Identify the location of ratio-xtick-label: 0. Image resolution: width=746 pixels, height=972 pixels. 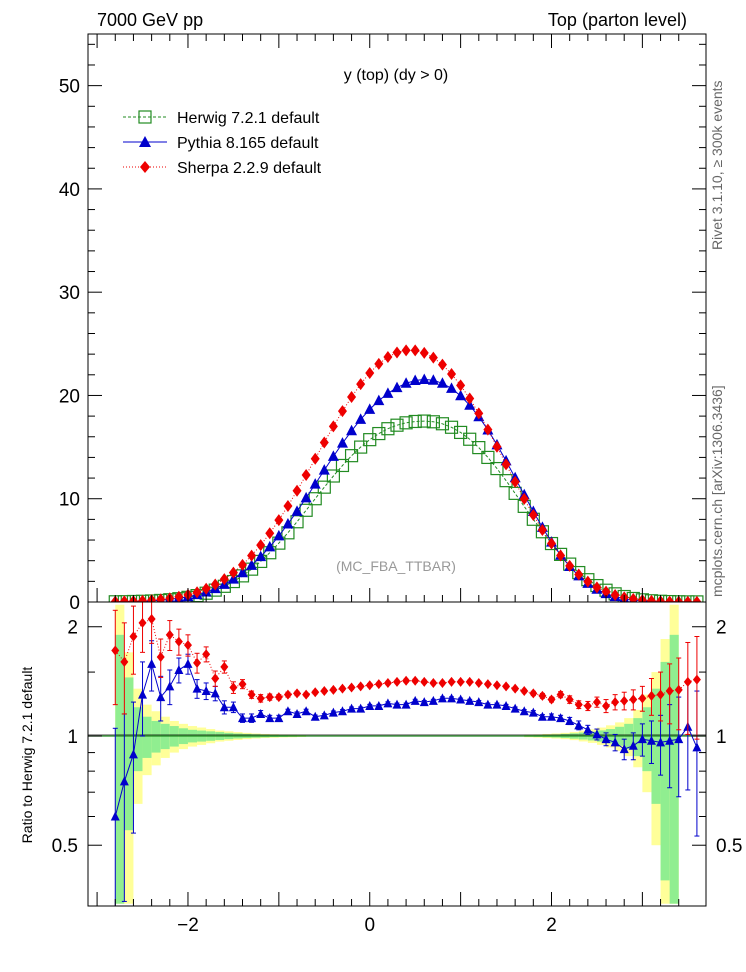
(369, 925).